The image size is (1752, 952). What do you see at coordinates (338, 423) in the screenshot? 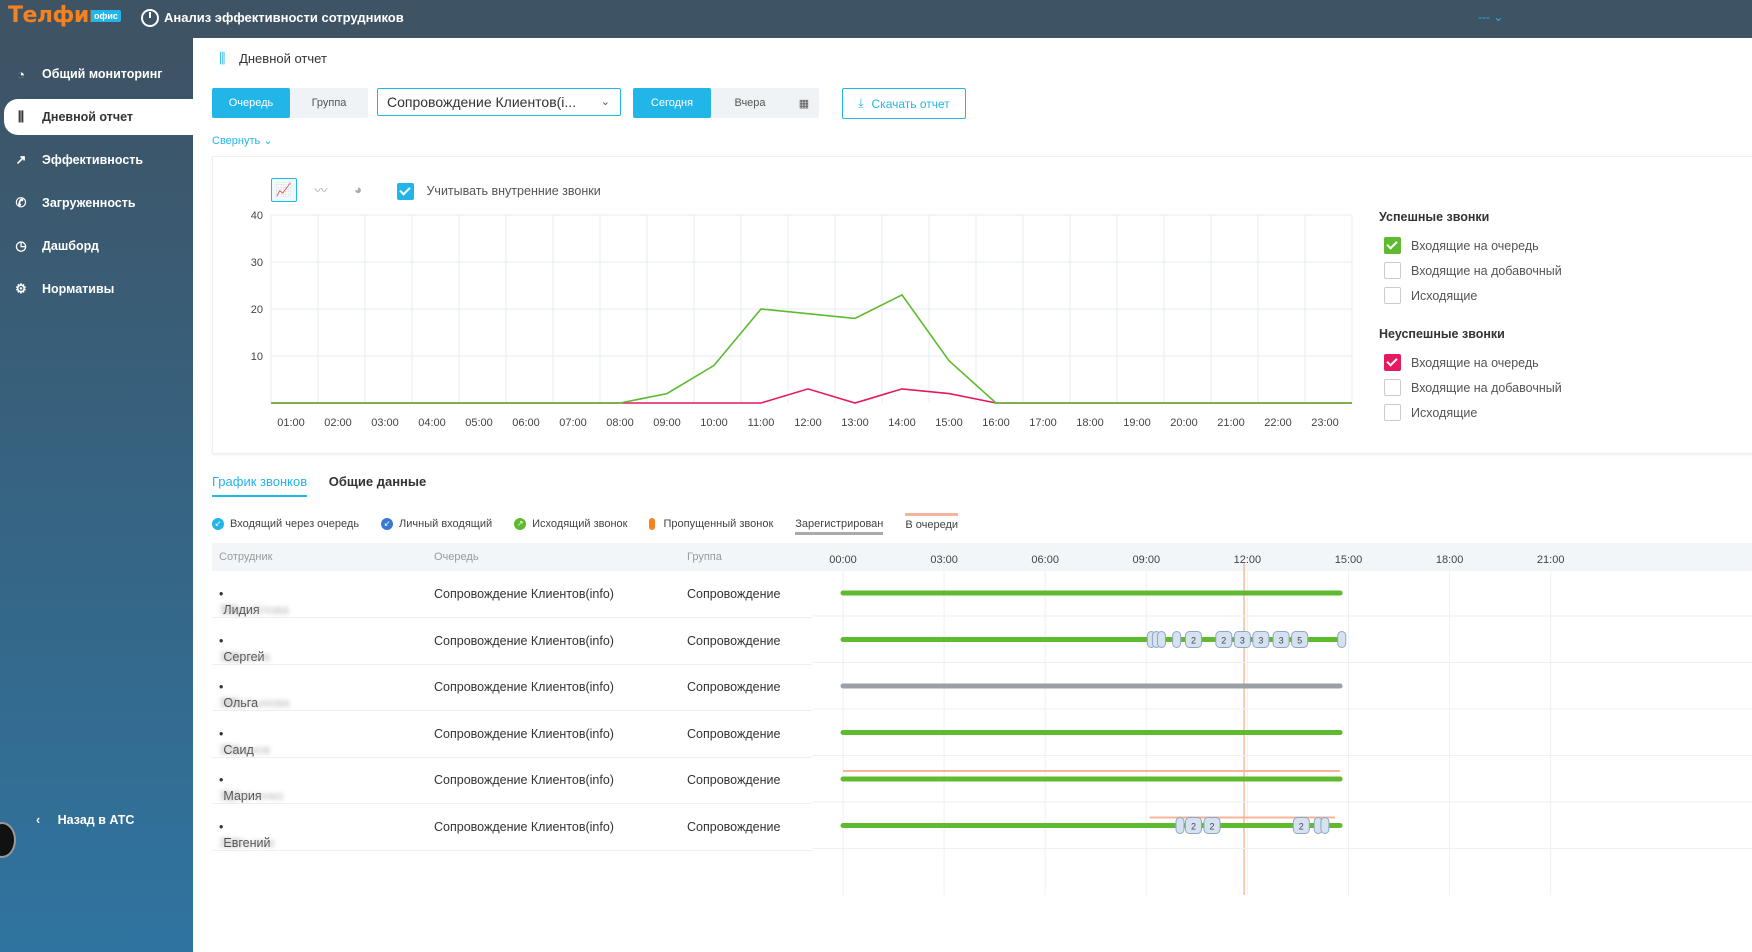
I see `x-tick-label: 02:00` at bounding box center [338, 423].